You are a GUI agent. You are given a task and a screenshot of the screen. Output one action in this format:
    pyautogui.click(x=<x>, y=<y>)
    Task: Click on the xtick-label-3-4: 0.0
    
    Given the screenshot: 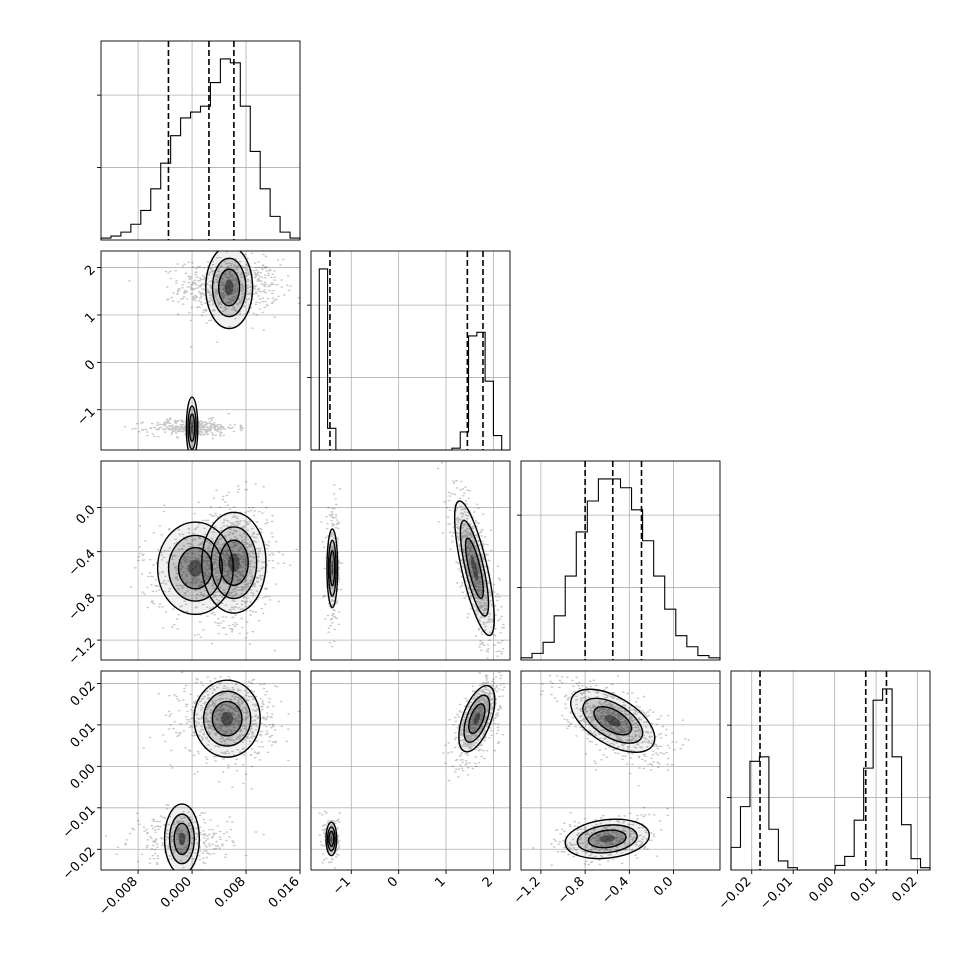 What is the action you would take?
    pyautogui.click(x=663, y=886)
    